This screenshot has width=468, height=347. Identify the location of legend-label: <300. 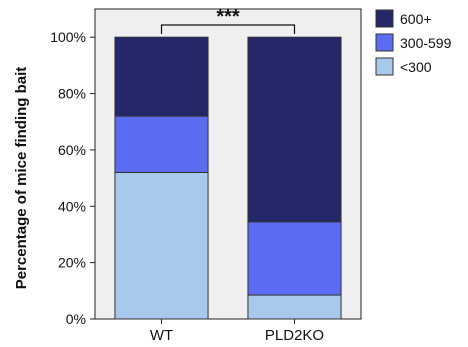
(416, 67).